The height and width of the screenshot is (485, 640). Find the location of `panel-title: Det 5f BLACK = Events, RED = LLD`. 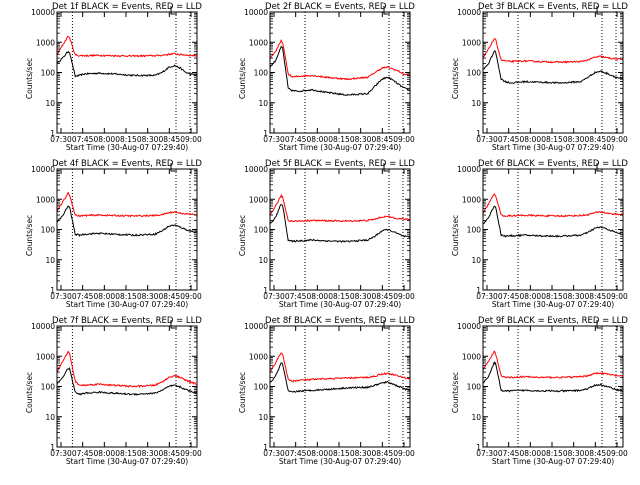

panel-title: Det 5f BLACK = Events, RED = LLD is located at coordinates (340, 164).